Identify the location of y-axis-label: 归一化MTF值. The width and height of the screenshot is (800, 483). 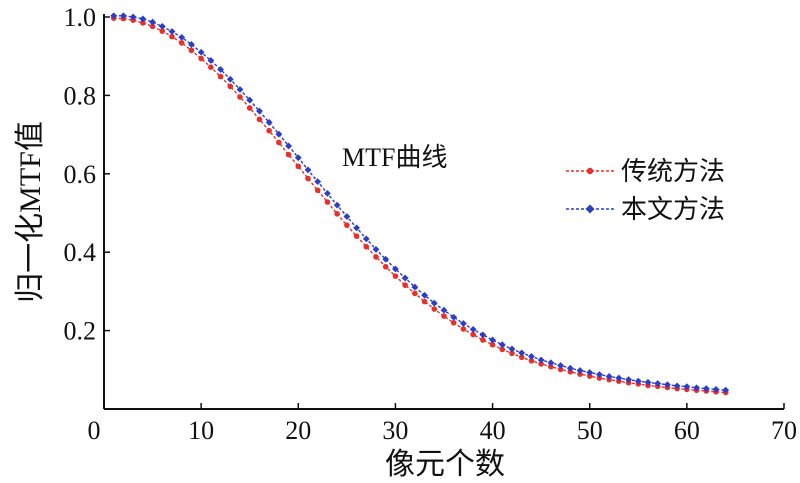
(30, 212).